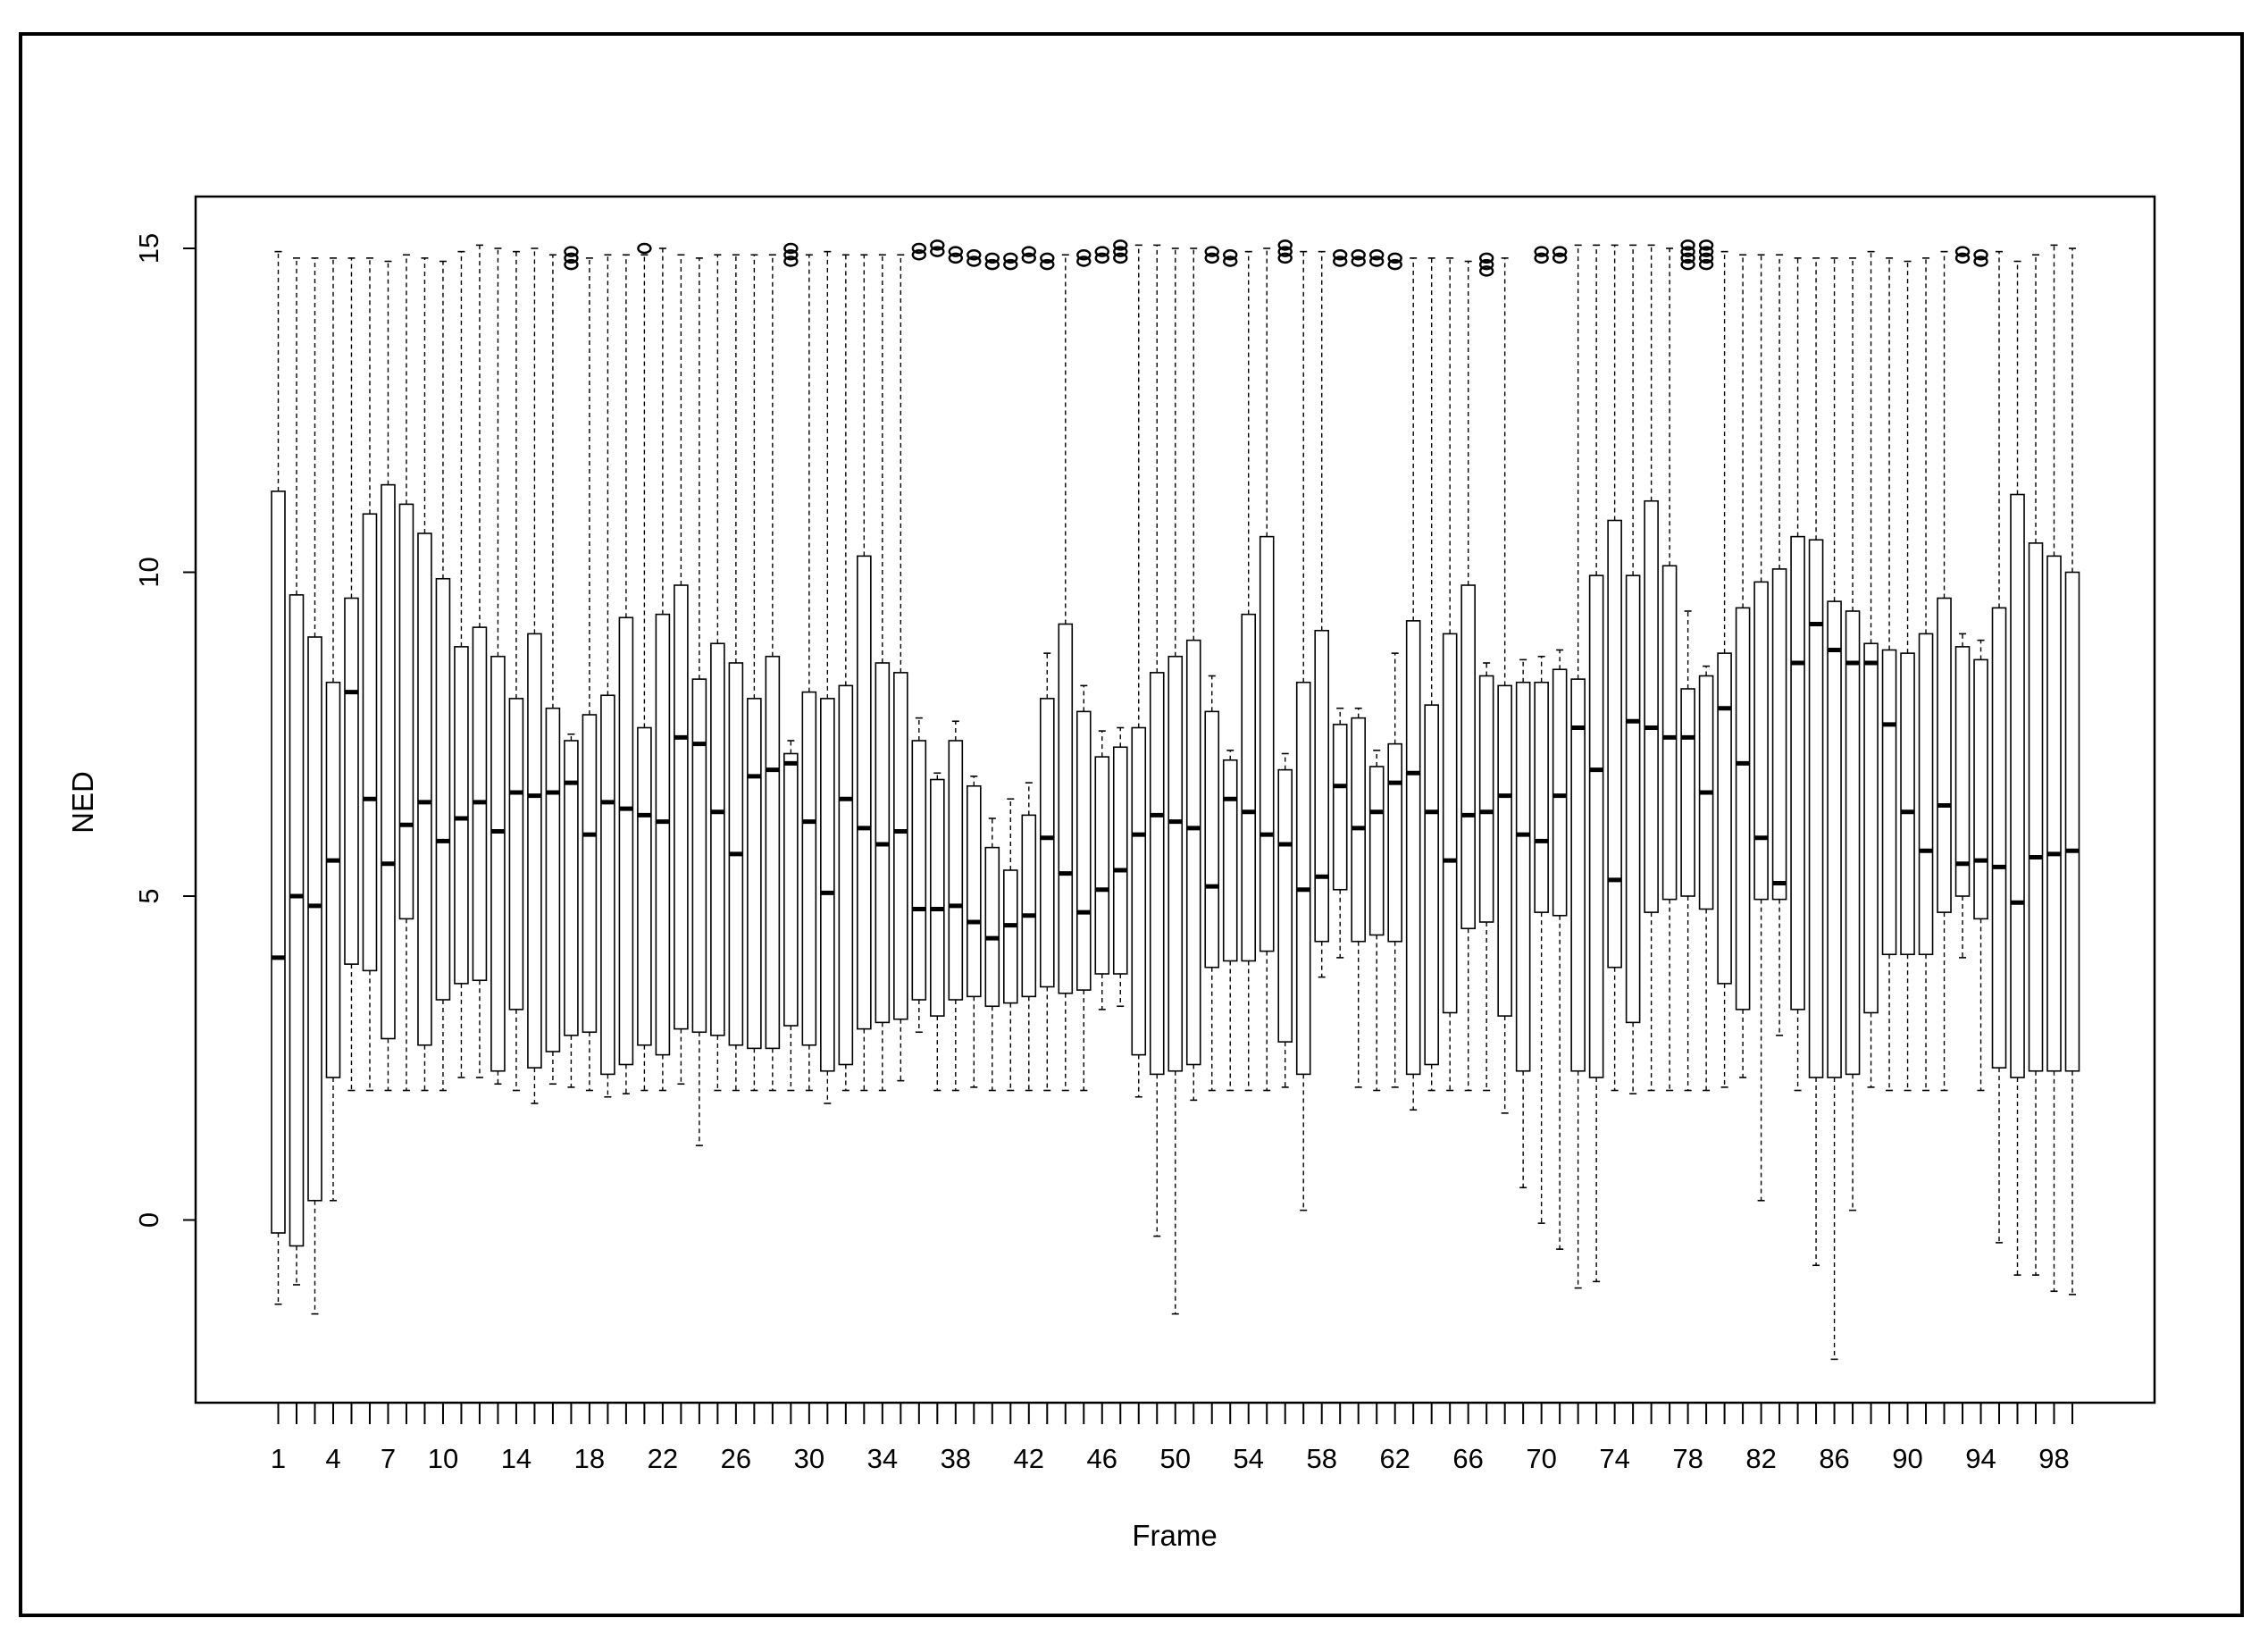 The image size is (2268, 1635). What do you see at coordinates (1687, 1458) in the screenshot?
I see `x-tick-label: 78` at bounding box center [1687, 1458].